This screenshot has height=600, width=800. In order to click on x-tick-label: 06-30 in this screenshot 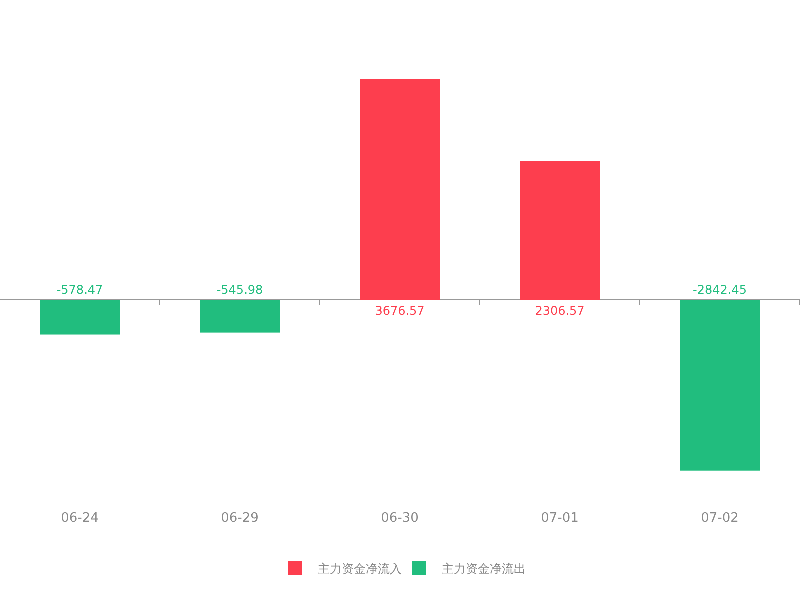, I will do `click(400, 518)`.